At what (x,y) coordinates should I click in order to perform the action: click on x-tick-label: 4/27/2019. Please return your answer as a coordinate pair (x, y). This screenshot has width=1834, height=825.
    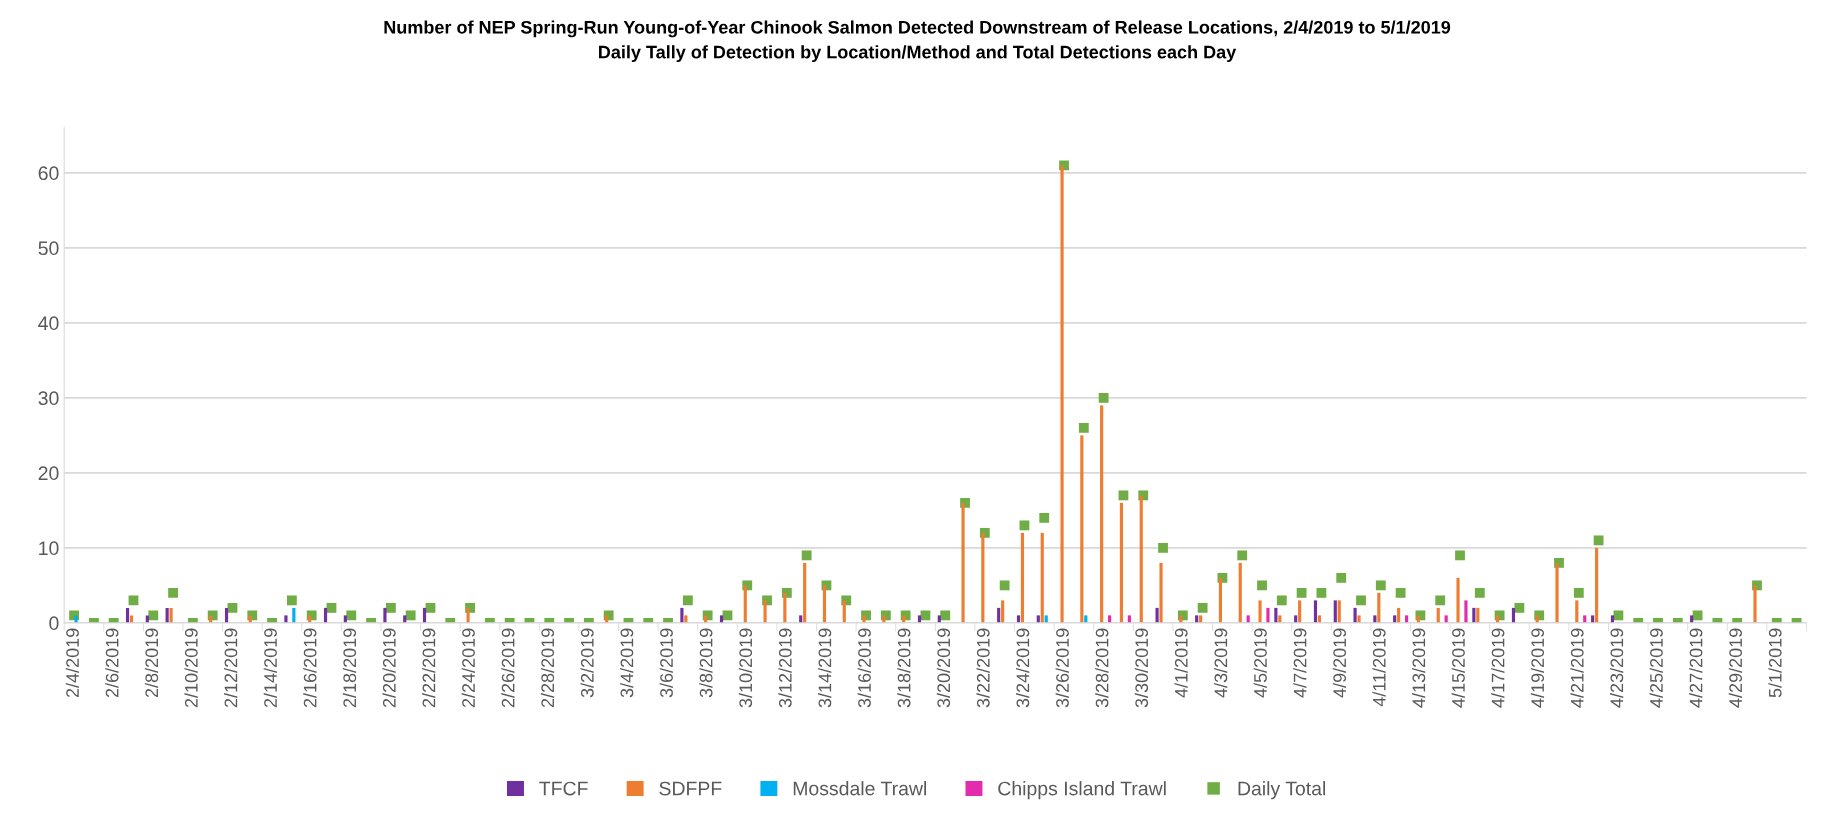
    Looking at the image, I should click on (1696, 668).